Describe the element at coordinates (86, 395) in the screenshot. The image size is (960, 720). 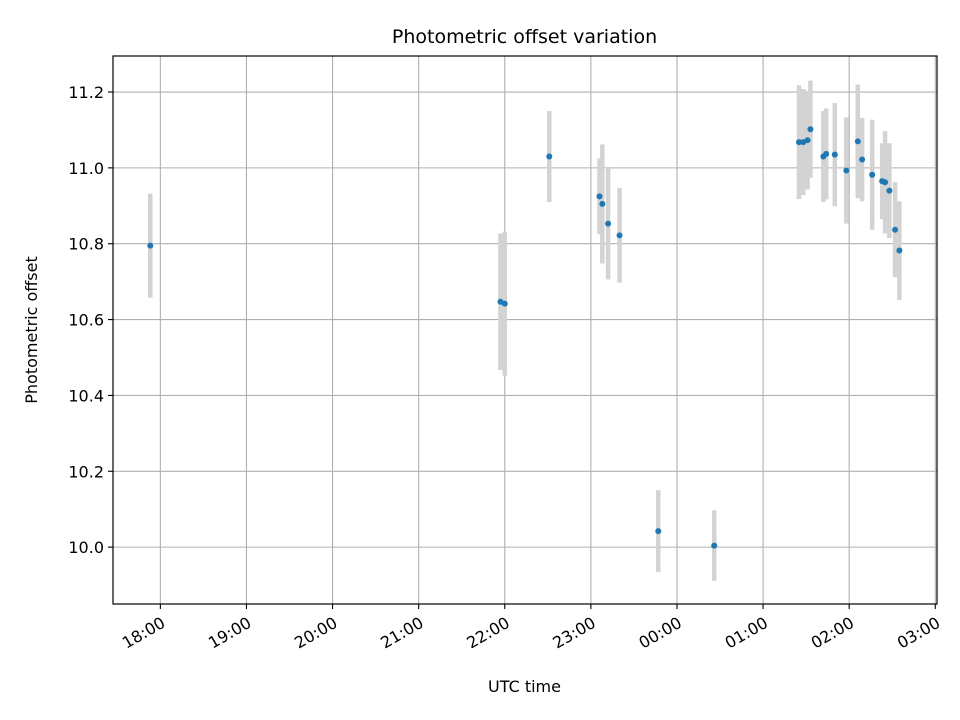
I see `y-tick-label: 10.4` at that location.